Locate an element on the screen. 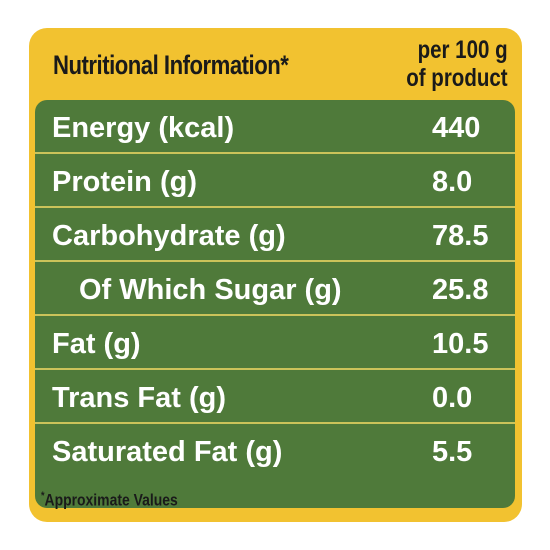  nutrient-value: 0.0 is located at coordinates (452, 398).